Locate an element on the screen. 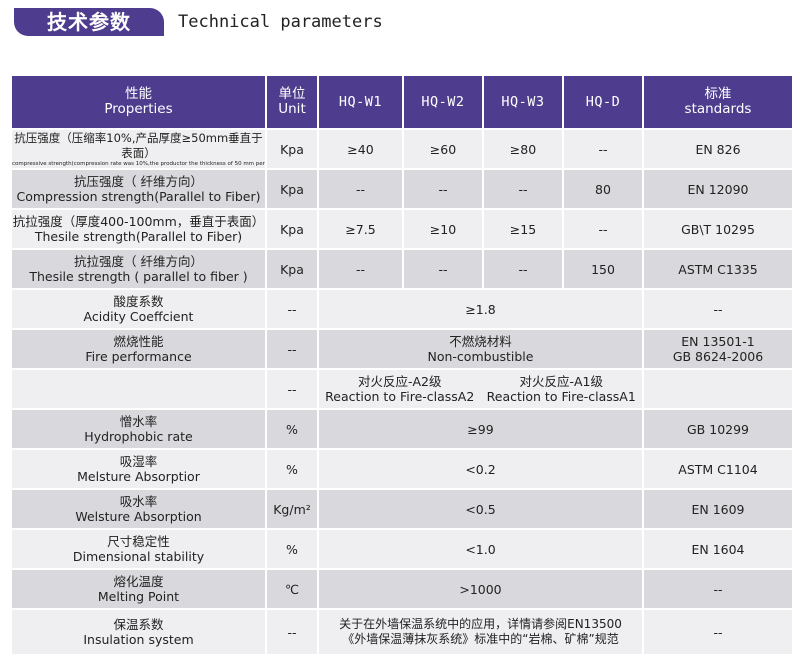 The width and height of the screenshot is (800, 660). col-properties: 性能 Properties is located at coordinates (138, 102).